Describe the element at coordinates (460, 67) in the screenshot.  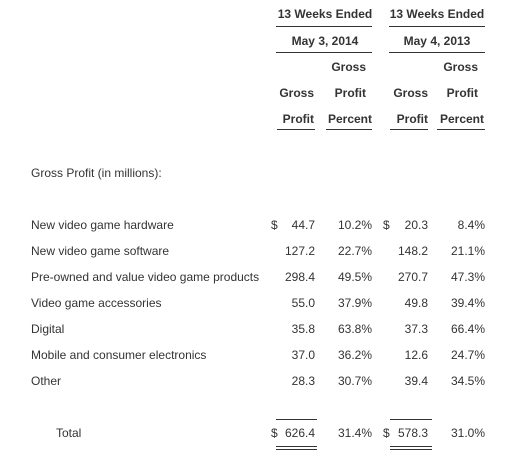
I see `col-header-gp-pct-2013-line1: Gross` at that location.